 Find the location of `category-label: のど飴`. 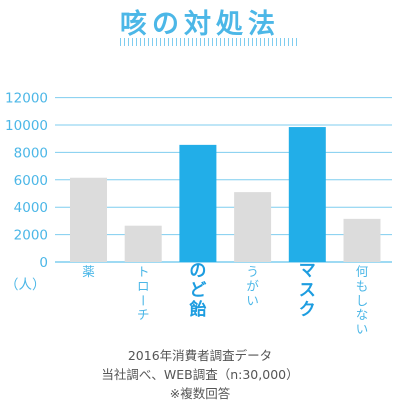

category-label: のど飴 is located at coordinates (197, 290).